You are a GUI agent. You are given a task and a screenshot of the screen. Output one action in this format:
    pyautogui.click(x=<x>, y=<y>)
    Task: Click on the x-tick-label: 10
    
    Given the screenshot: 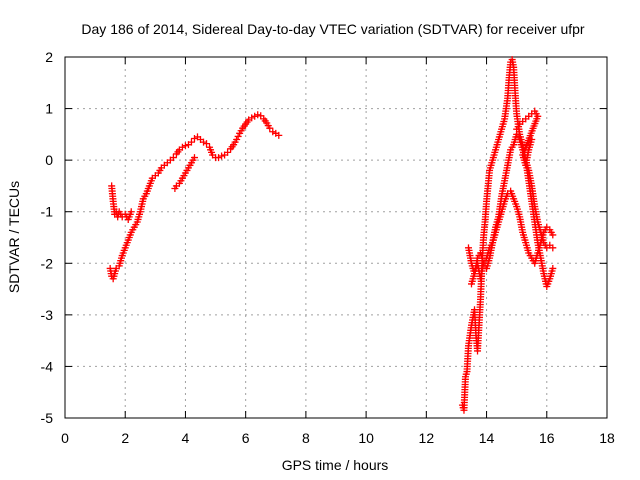 What is the action you would take?
    pyautogui.click(x=366, y=438)
    